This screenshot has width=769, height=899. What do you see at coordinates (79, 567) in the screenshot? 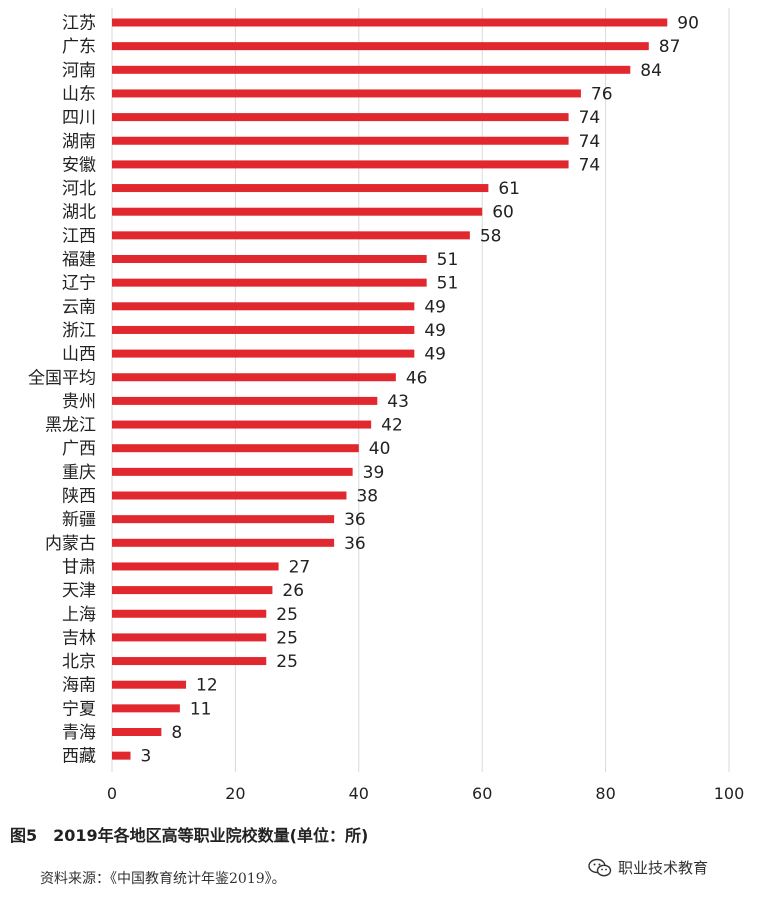
I see `category-label: 甘肃` at bounding box center [79, 567].